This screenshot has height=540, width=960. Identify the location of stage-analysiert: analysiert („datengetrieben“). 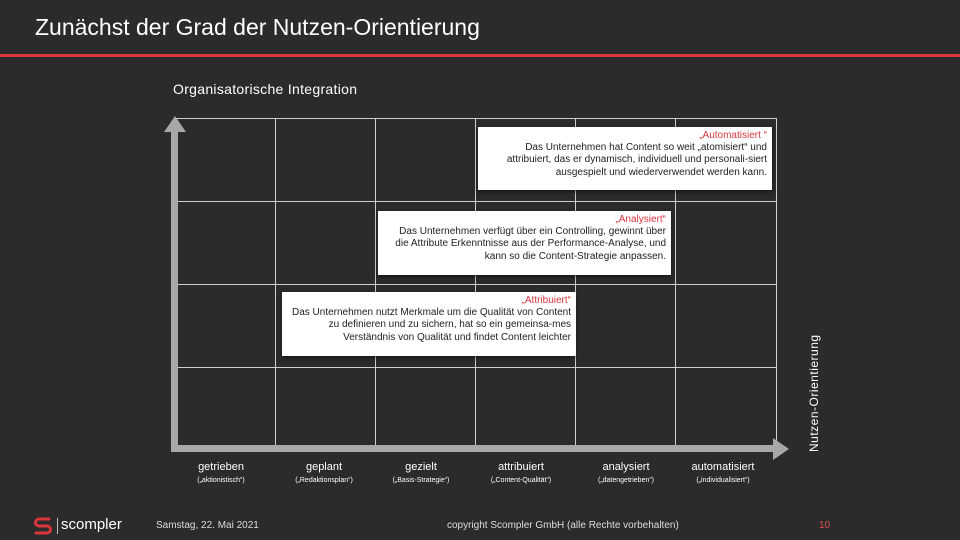
(626, 472).